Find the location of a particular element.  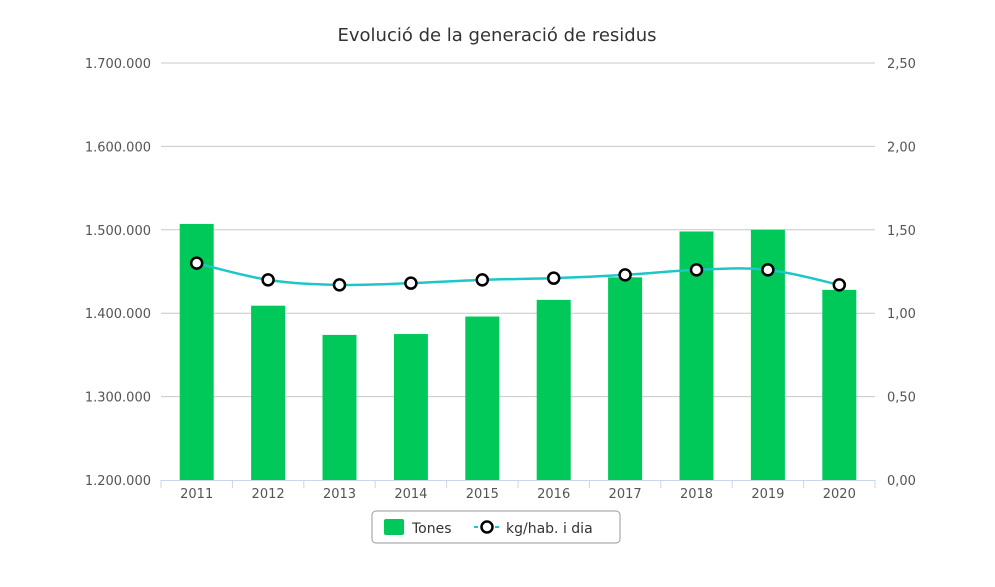

legend-tones-swatch is located at coordinates (394, 527).